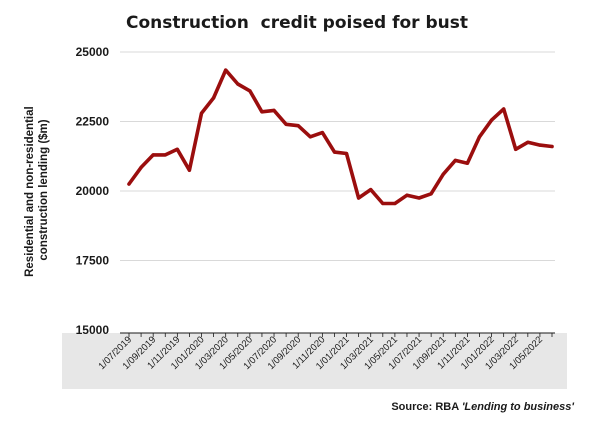  I want to click on chart-title: Construction credit poised for bust, so click(297, 23).